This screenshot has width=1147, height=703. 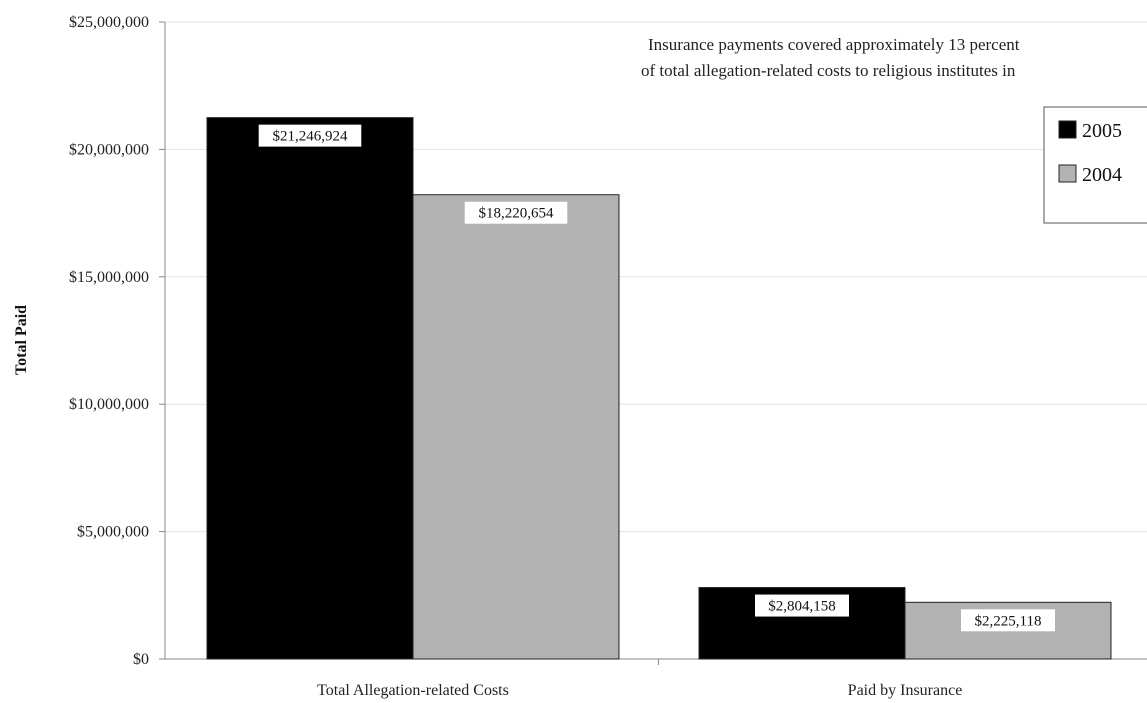 I want to click on data-label-text: $2,225,118, so click(x=1008, y=621).